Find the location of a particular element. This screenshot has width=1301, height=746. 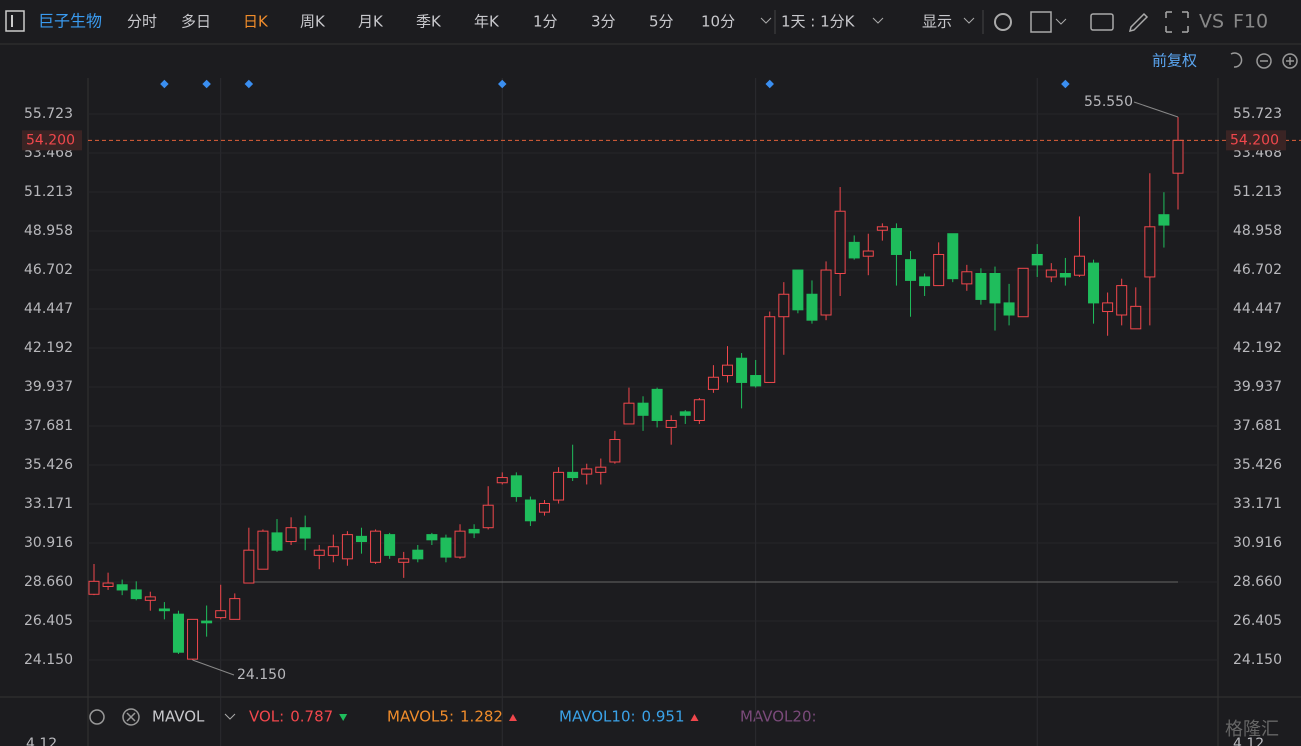

tab: 月K is located at coordinates (371, 22).